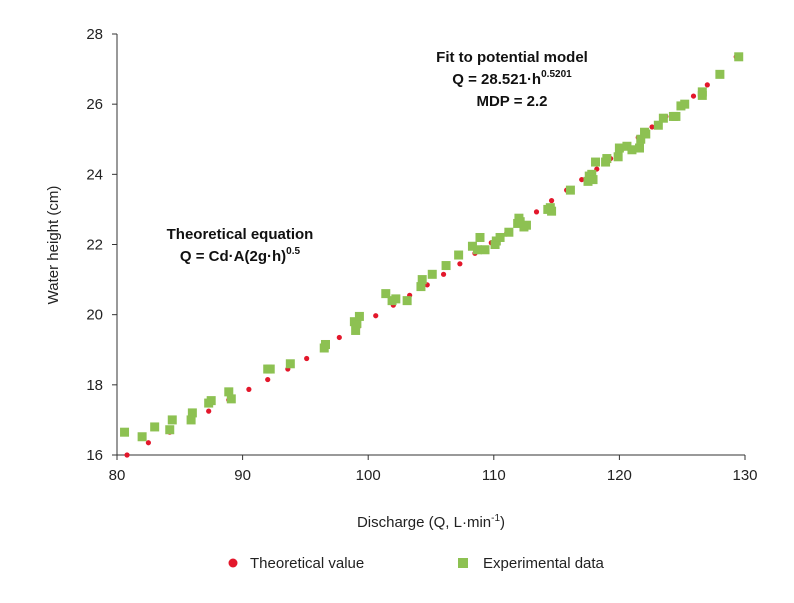 The height and width of the screenshot is (603, 794). I want to click on fit-annotation-equation: Q = 28.521·h0.5201, so click(512, 78).